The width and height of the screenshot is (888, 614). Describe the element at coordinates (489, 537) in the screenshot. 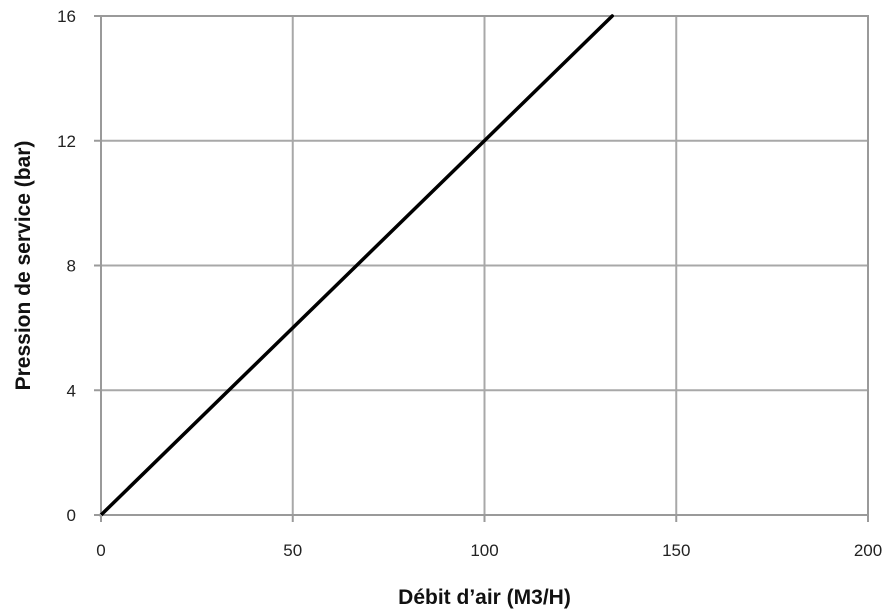

I see `x-axis-ticks: 0 50 100 150 200` at that location.